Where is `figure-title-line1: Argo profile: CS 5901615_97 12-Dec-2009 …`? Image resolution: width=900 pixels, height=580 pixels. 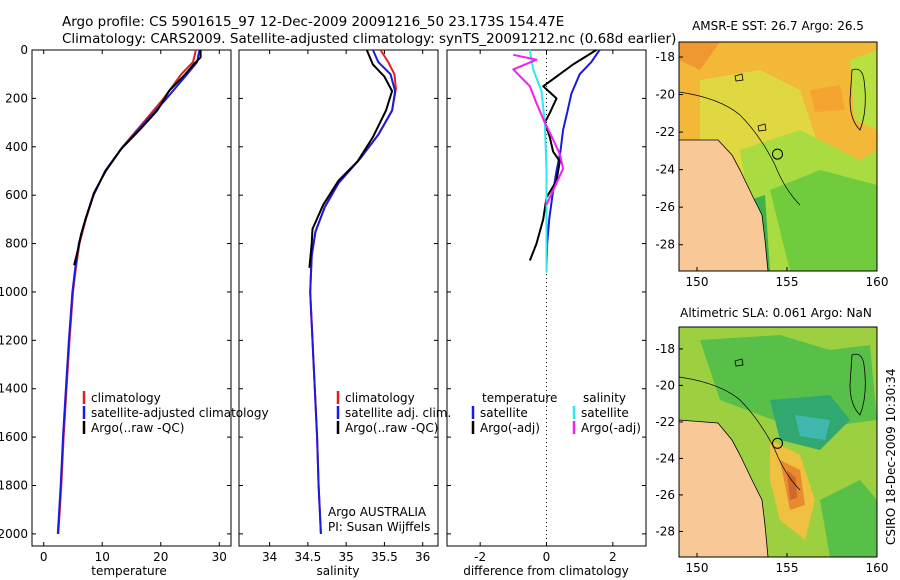 figure-title-line1: Argo profile: CS 5901615_97 12-Dec-2009 … is located at coordinates (313, 22).